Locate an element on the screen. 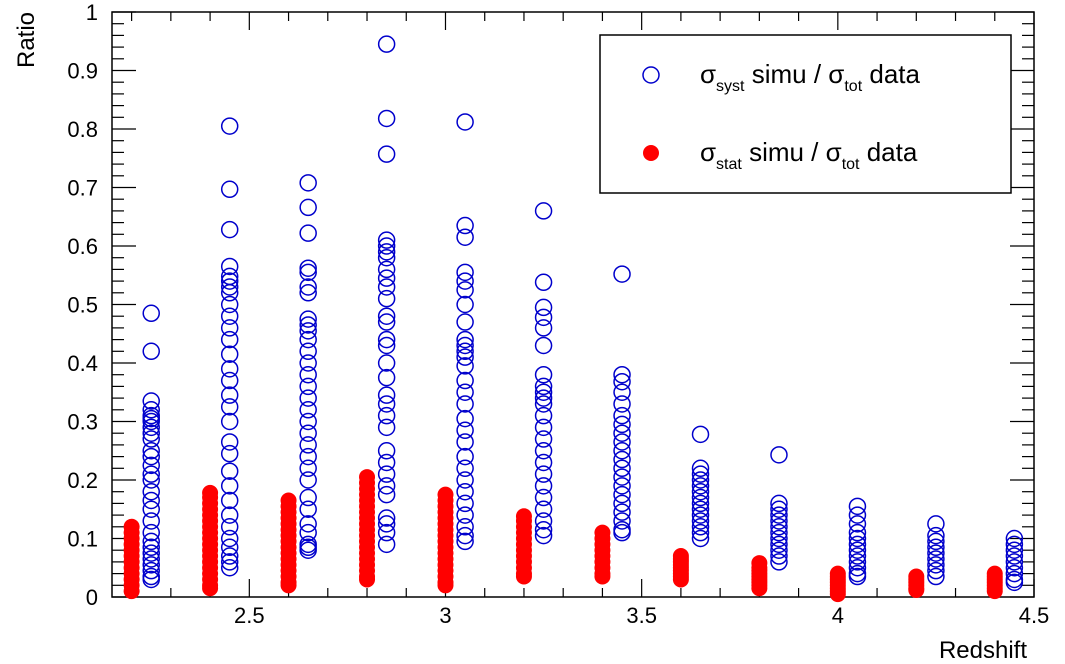 Image resolution: width=1065 pixels, height=664 pixels. y-tick-label: 0.7 is located at coordinates (82, 188).